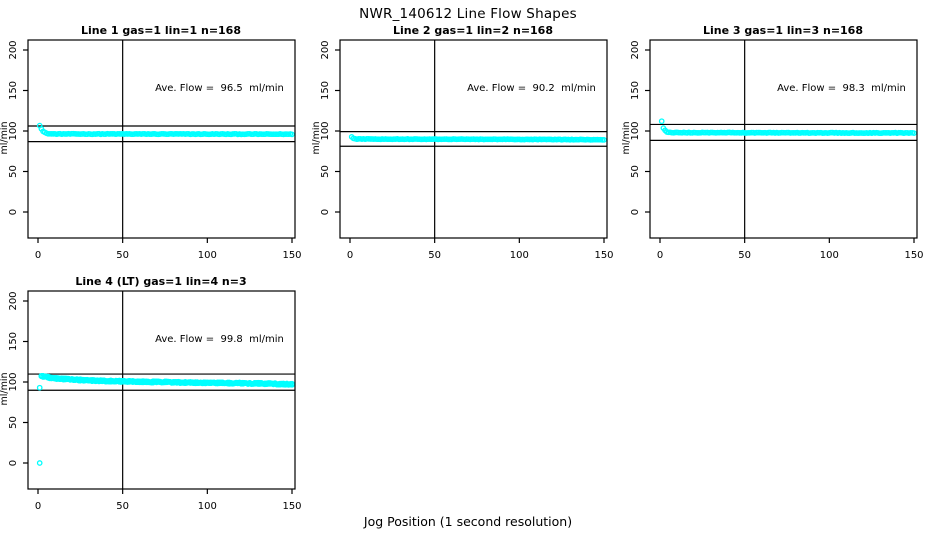  What do you see at coordinates (472, 30) in the screenshot?
I see `panel-title-line-2: Line 2 gas=1 lin=2 n=168` at bounding box center [472, 30].